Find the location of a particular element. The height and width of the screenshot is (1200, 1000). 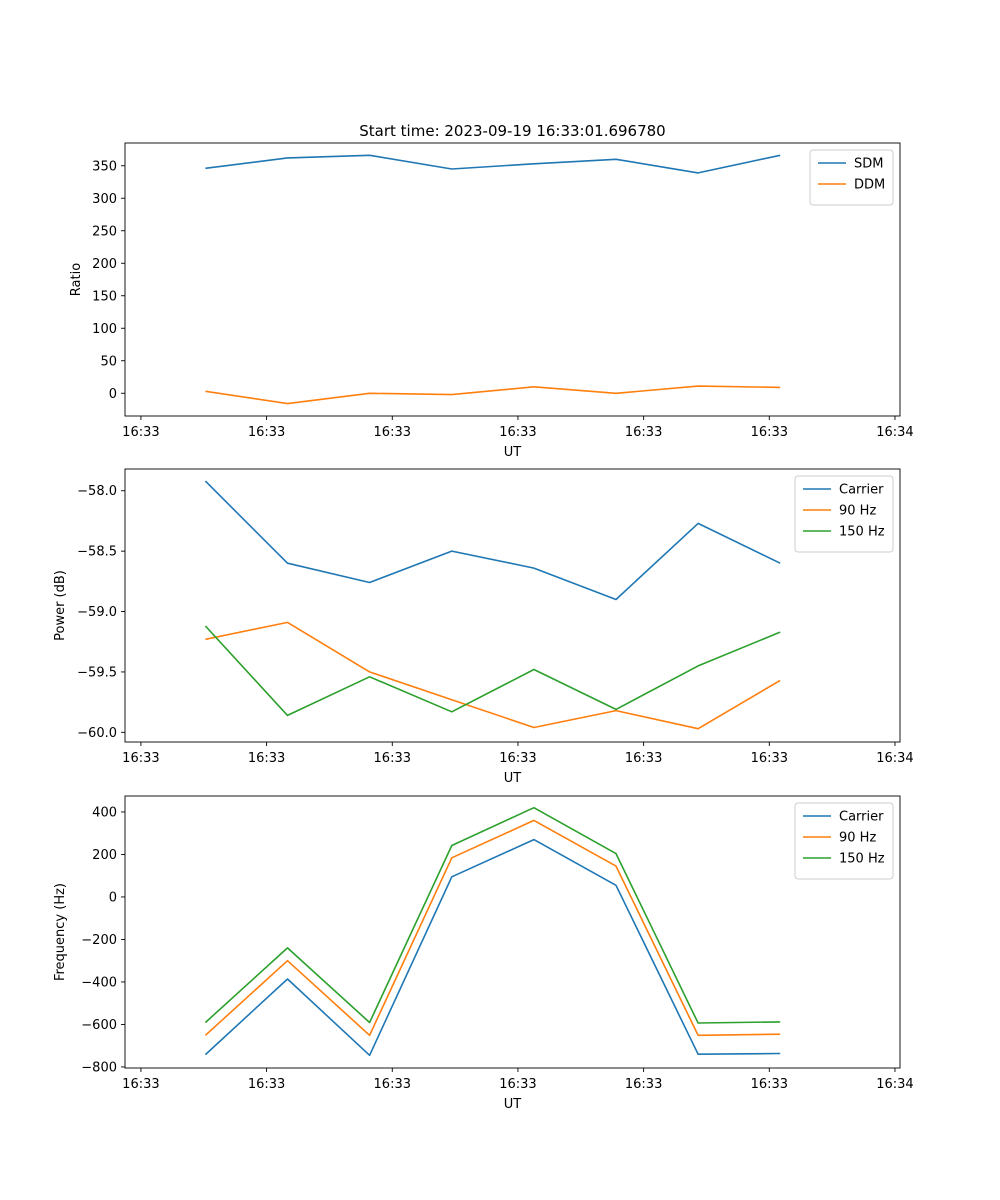

chart1-xtick-label-2: 16:33 is located at coordinates (392, 758).